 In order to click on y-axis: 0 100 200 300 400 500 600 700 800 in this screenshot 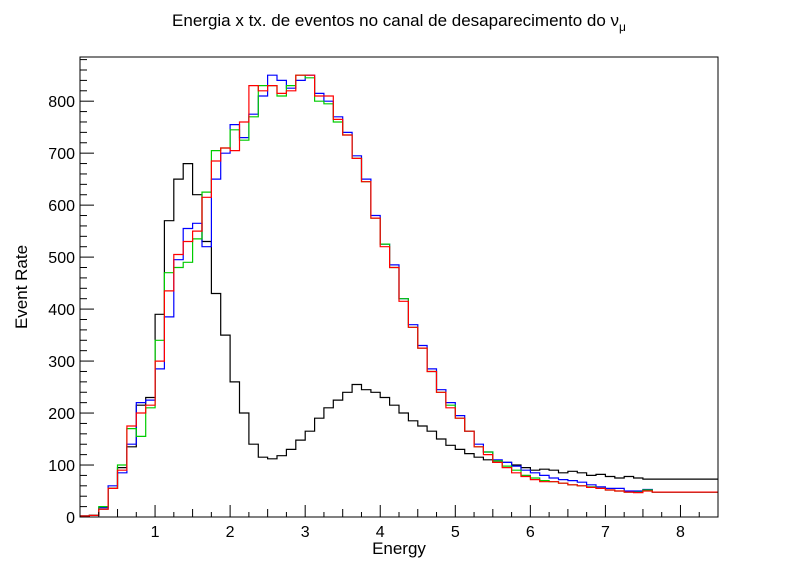, I will do `click(71, 293)`.